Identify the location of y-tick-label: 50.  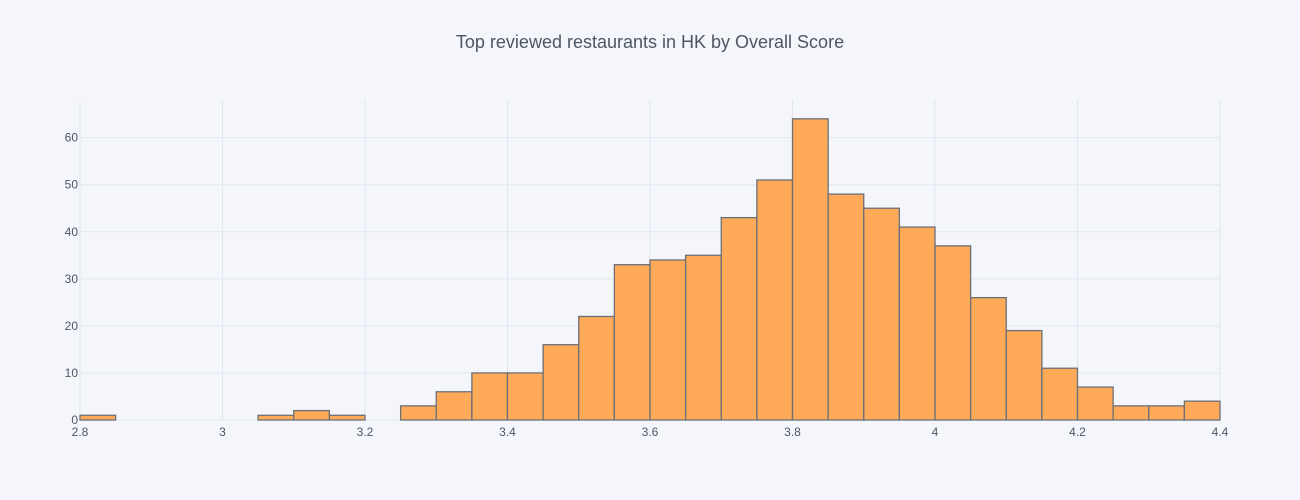
(72, 185).